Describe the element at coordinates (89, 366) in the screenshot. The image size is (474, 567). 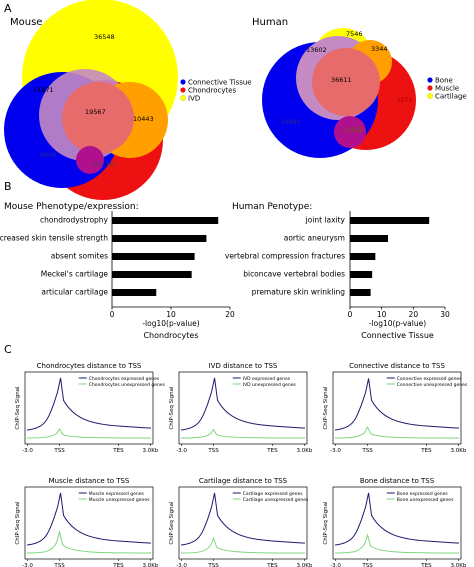
I see `plot-title: Chondrocytes distance to TSS` at that location.